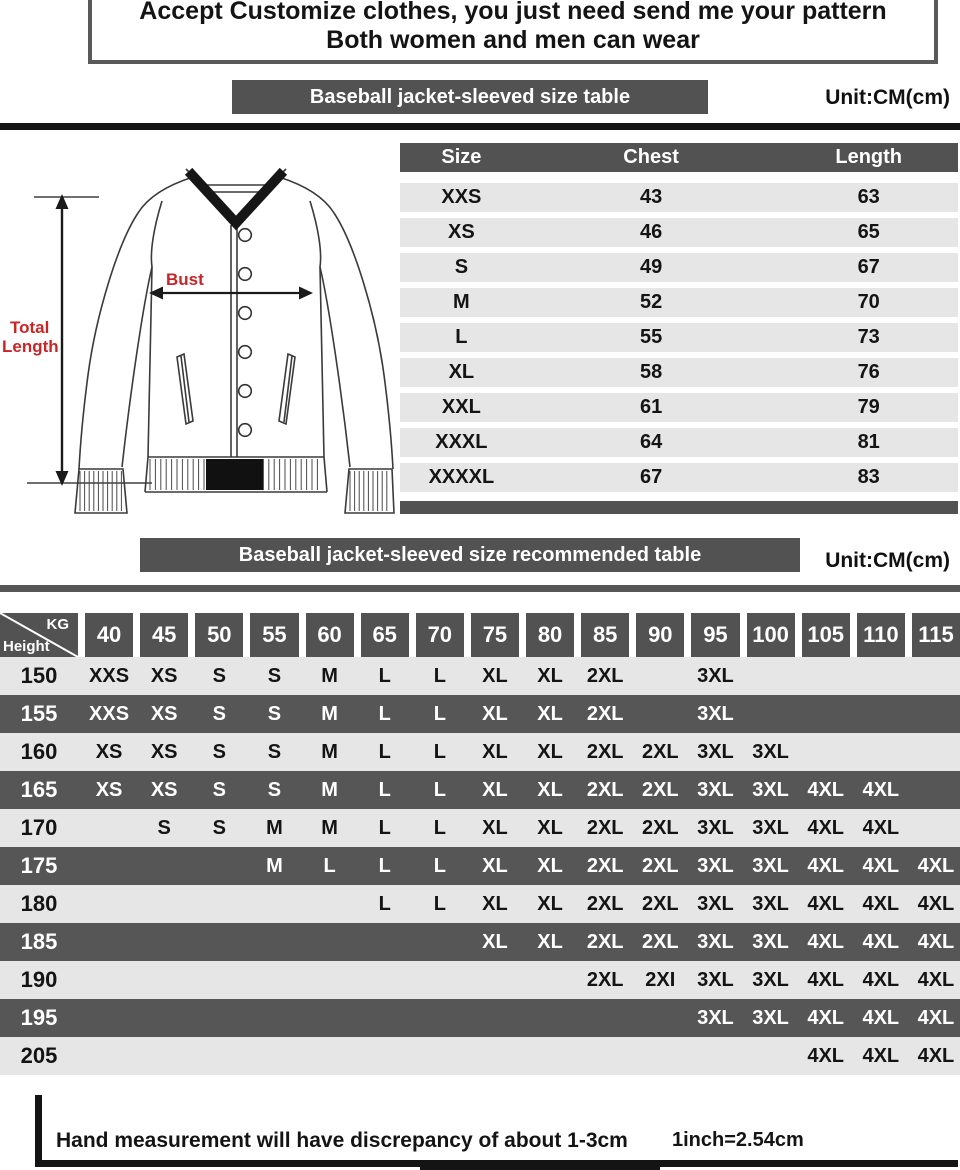 The width and height of the screenshot is (960, 1170). What do you see at coordinates (868, 407) in the screenshot?
I see `length-cell: 79` at bounding box center [868, 407].